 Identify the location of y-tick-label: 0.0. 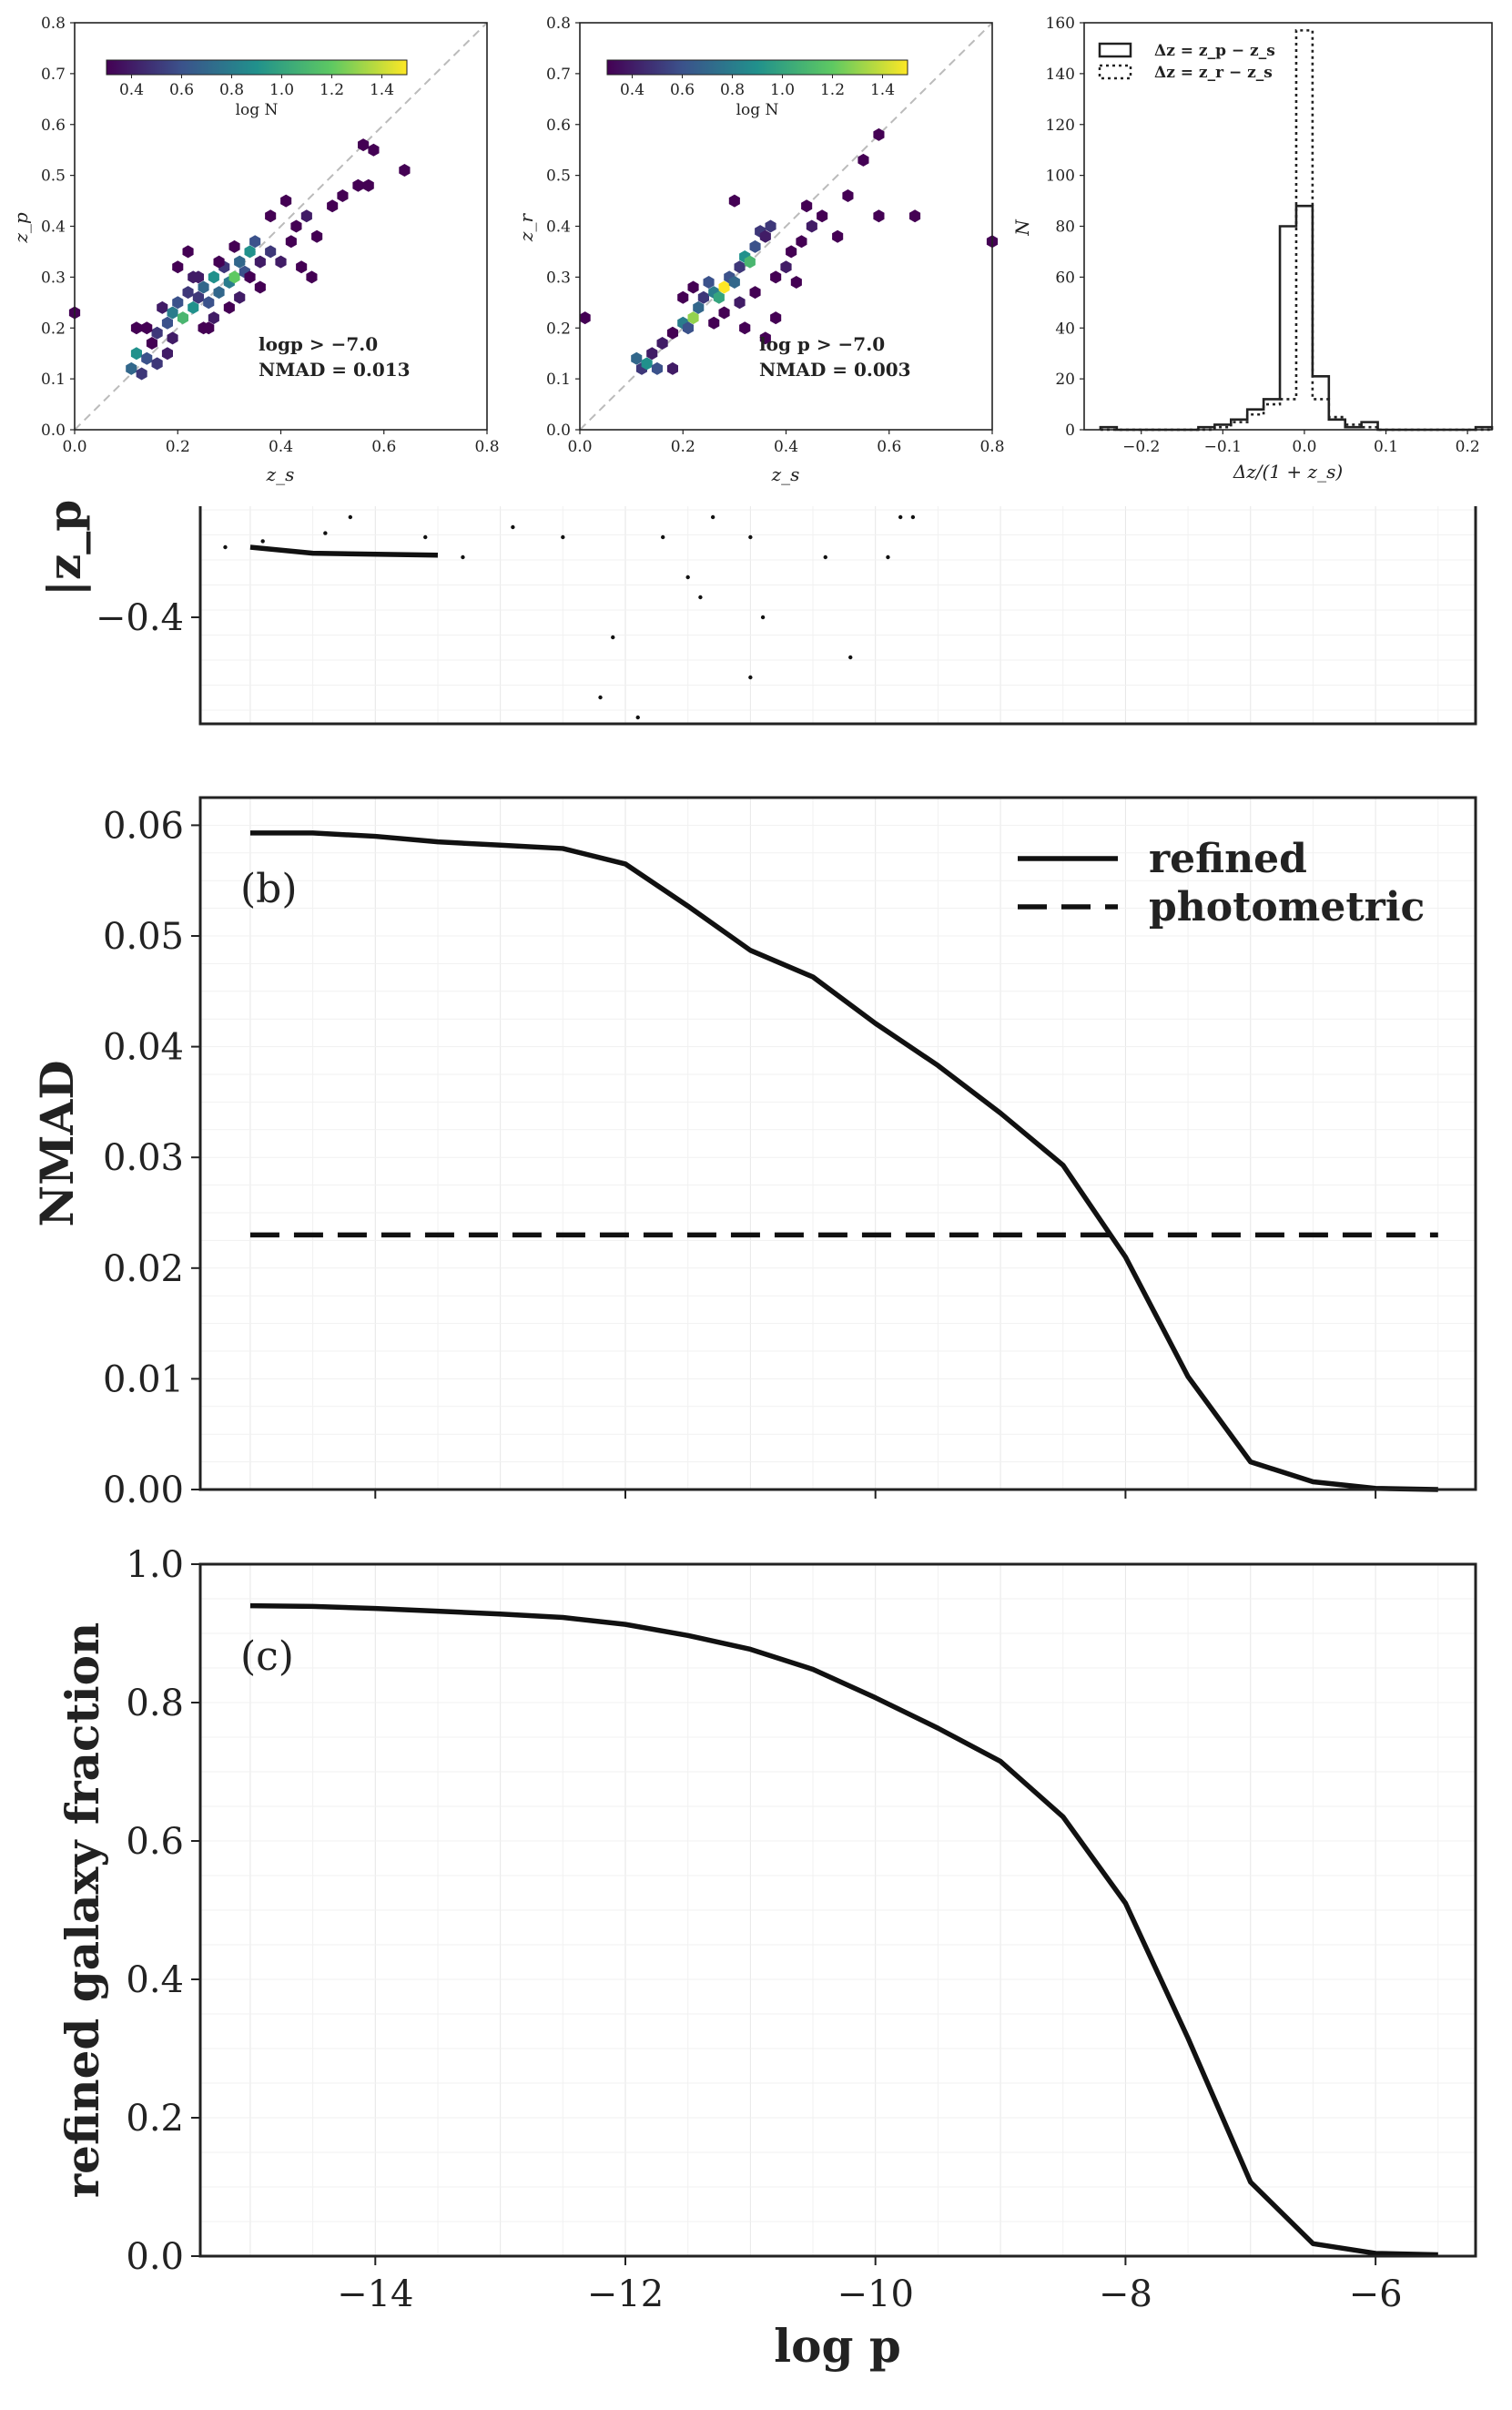
(558, 431).